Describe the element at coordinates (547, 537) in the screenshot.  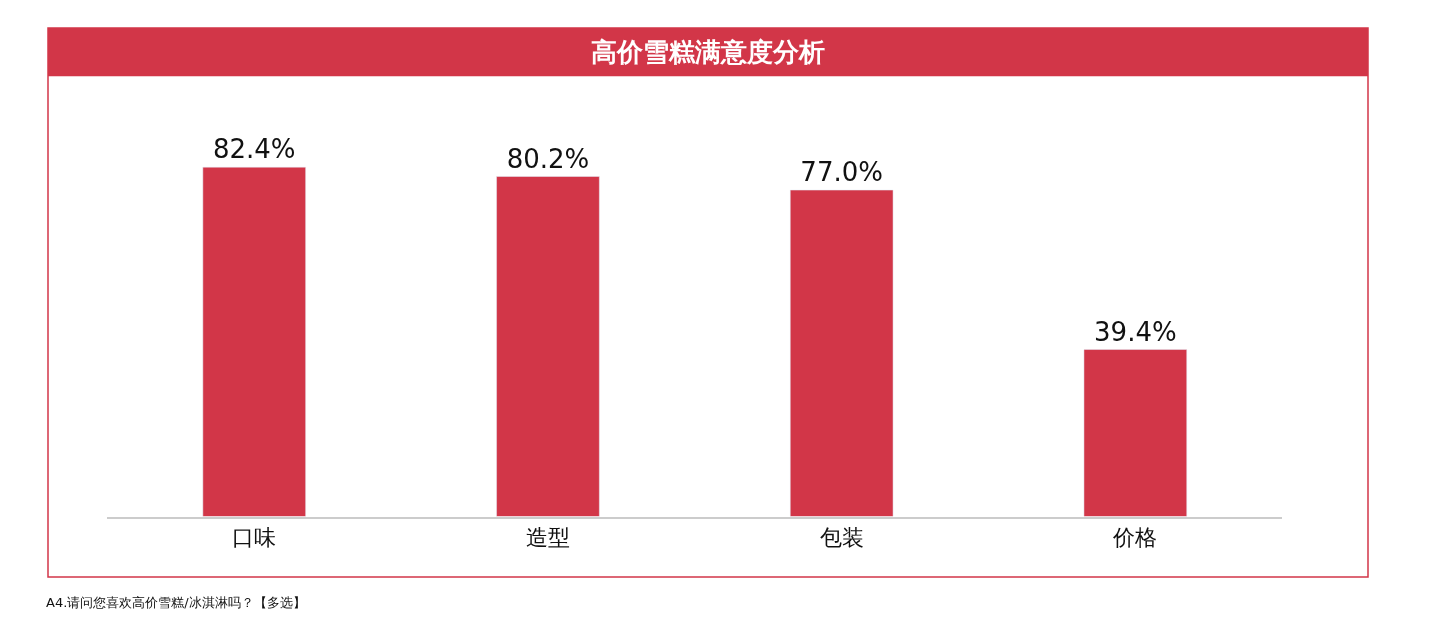
I see `x-tick-label: 造型` at that location.